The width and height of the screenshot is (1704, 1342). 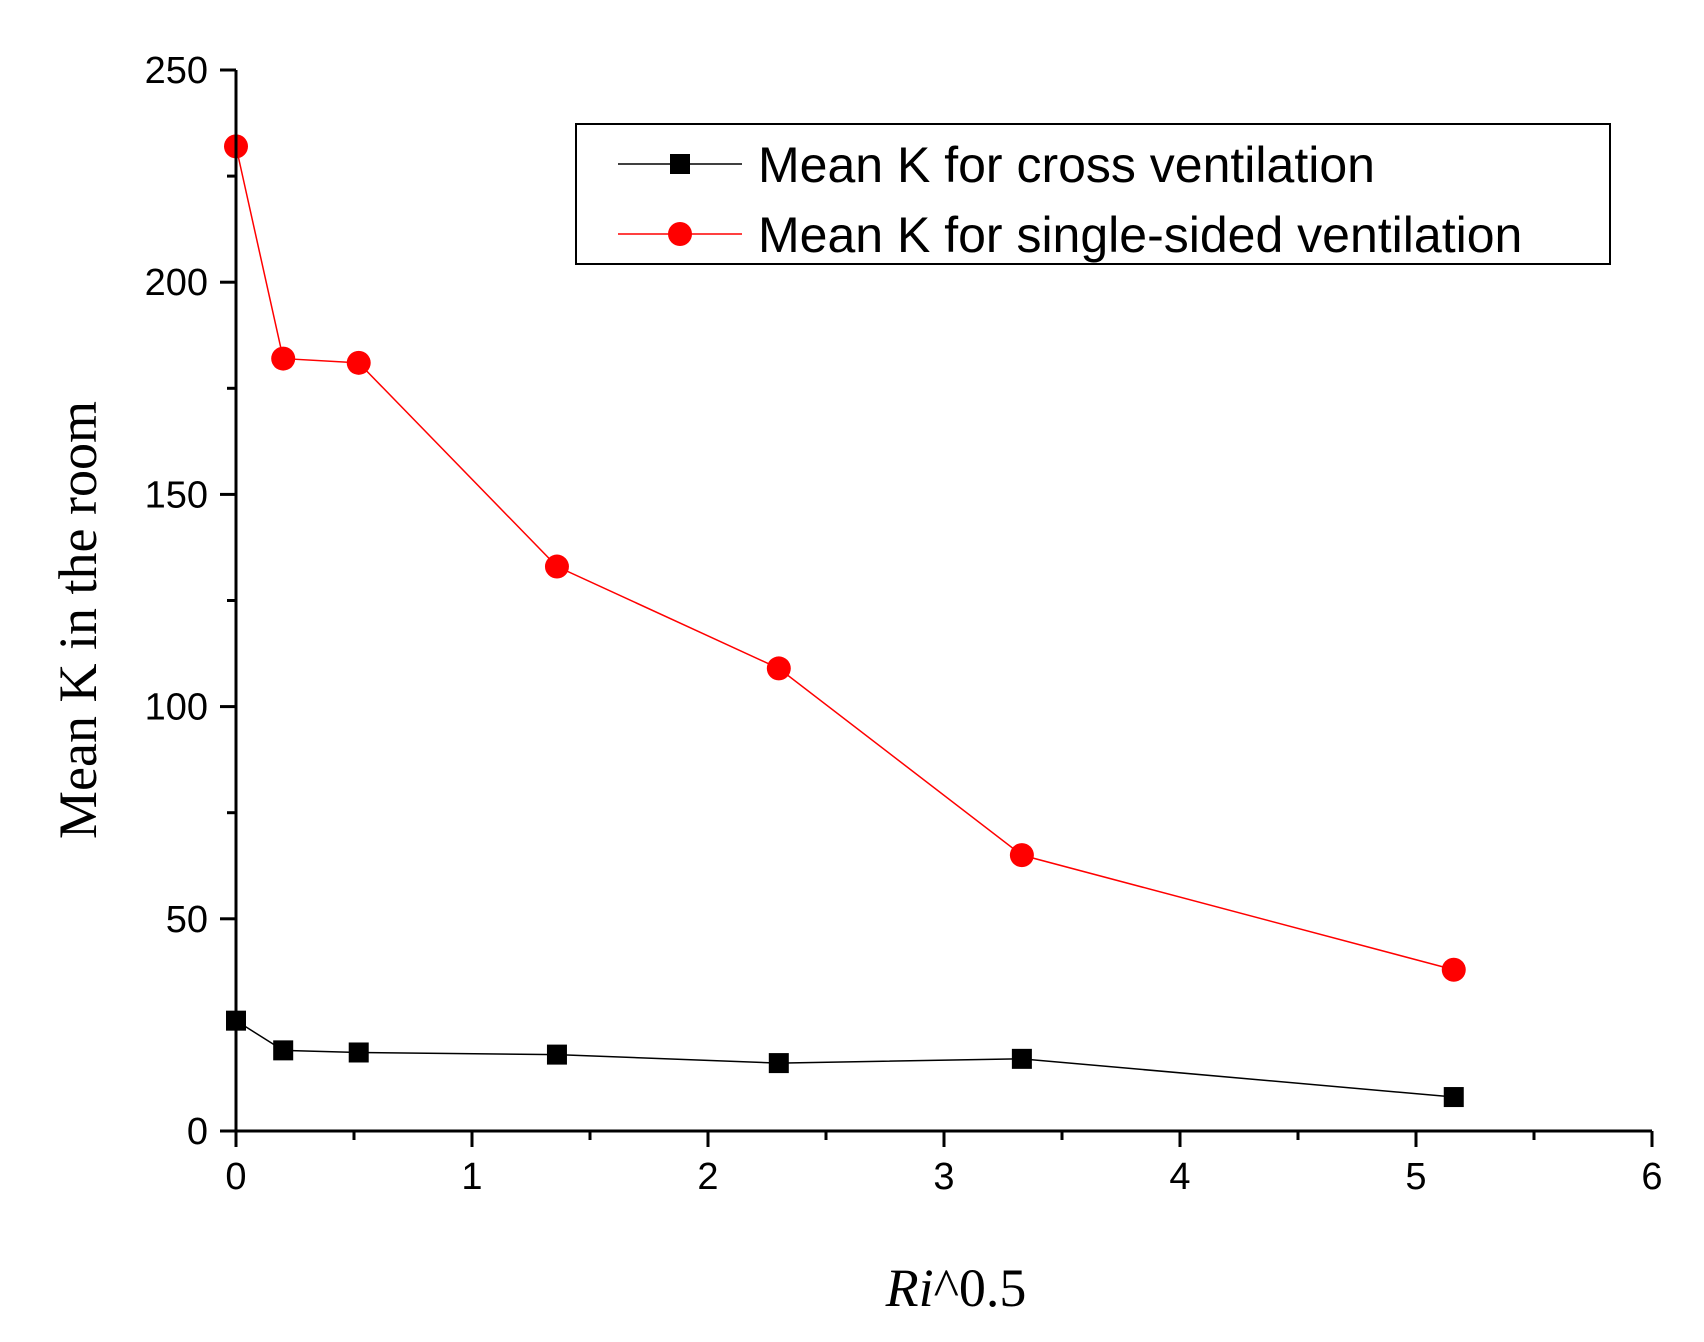 What do you see at coordinates (980, 1288) in the screenshot?
I see `x-axis-title-rest: ^0.5` at bounding box center [980, 1288].